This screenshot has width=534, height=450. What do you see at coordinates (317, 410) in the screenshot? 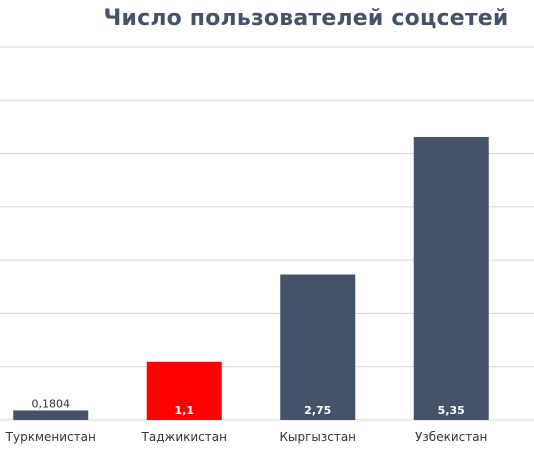
I see `bar-value-label: 2,75` at bounding box center [317, 410].